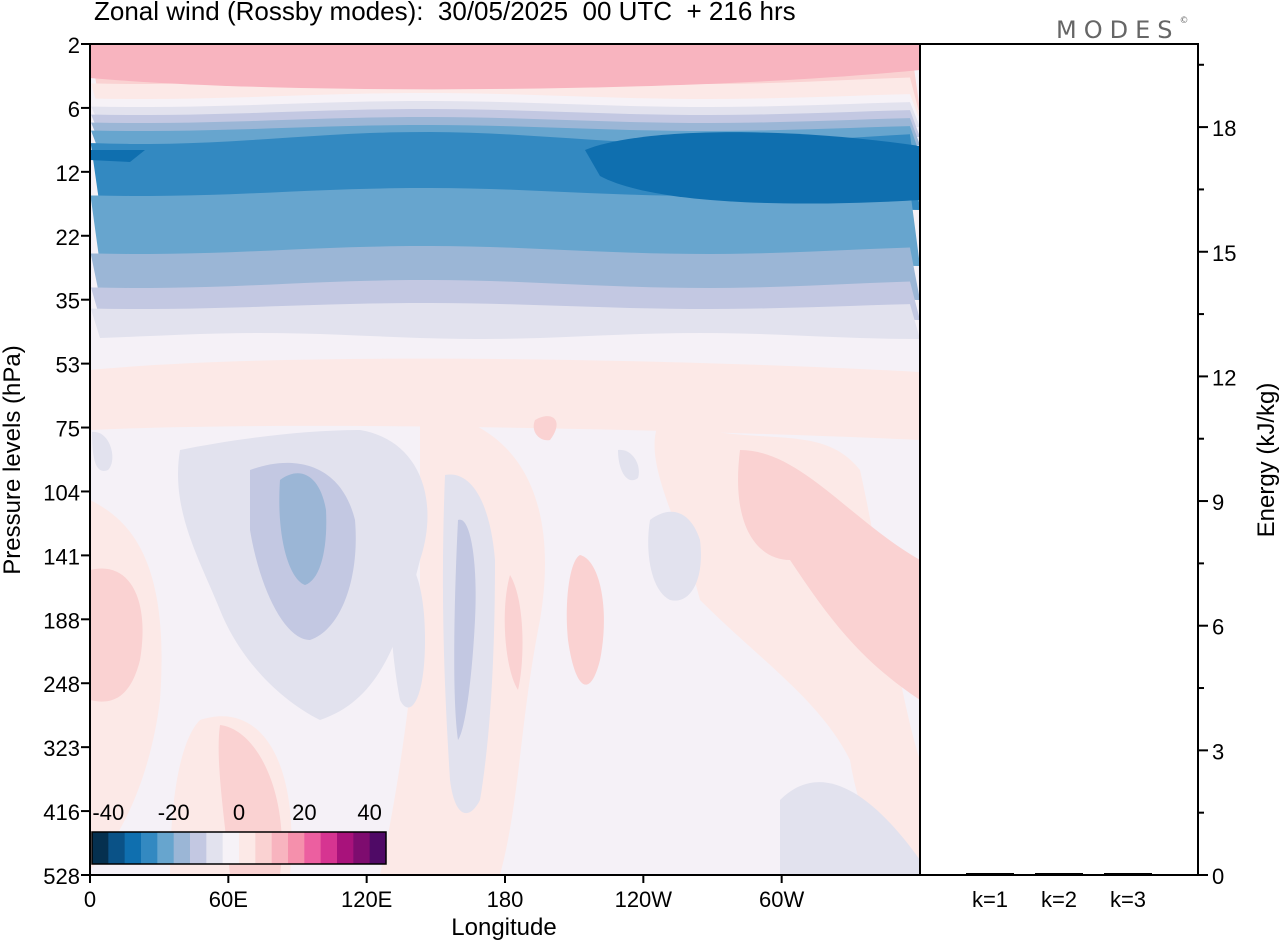  I want to click on wavenumber-axis: k=1 k=2 k=3, so click(1059, 899).